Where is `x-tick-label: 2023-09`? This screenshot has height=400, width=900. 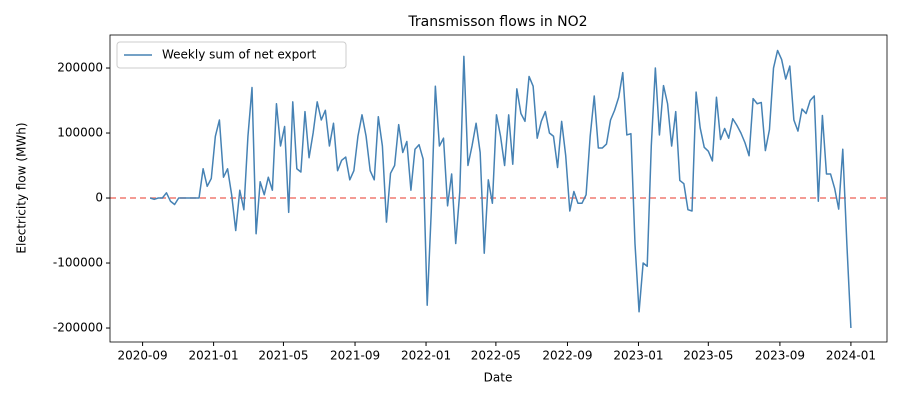
x-tick-label: 2023-09 is located at coordinates (780, 356).